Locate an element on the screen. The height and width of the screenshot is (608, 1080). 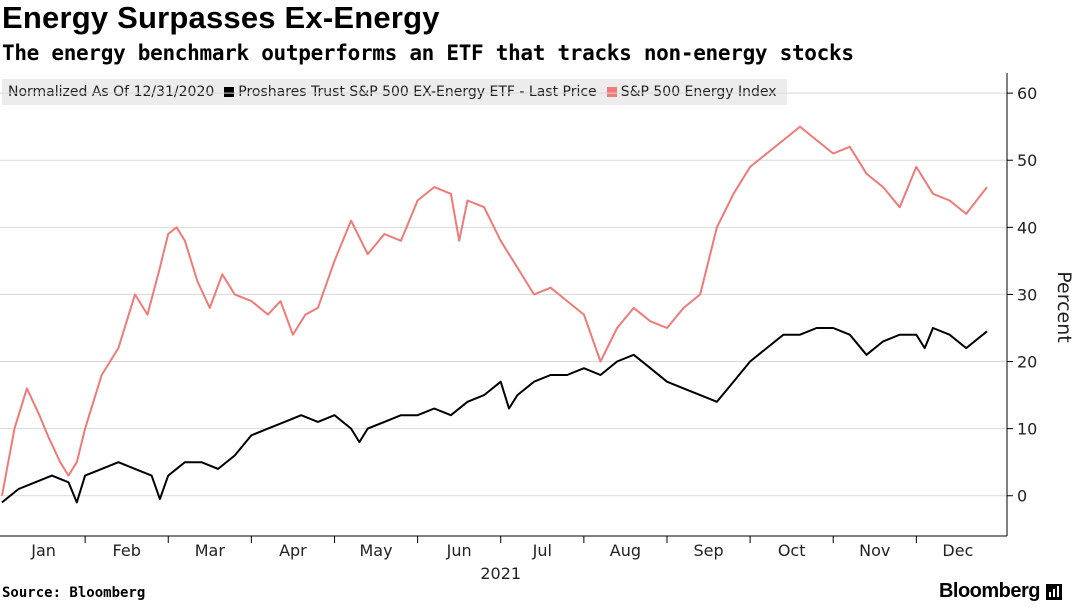
legend-swatch-energy is located at coordinates (611, 92).